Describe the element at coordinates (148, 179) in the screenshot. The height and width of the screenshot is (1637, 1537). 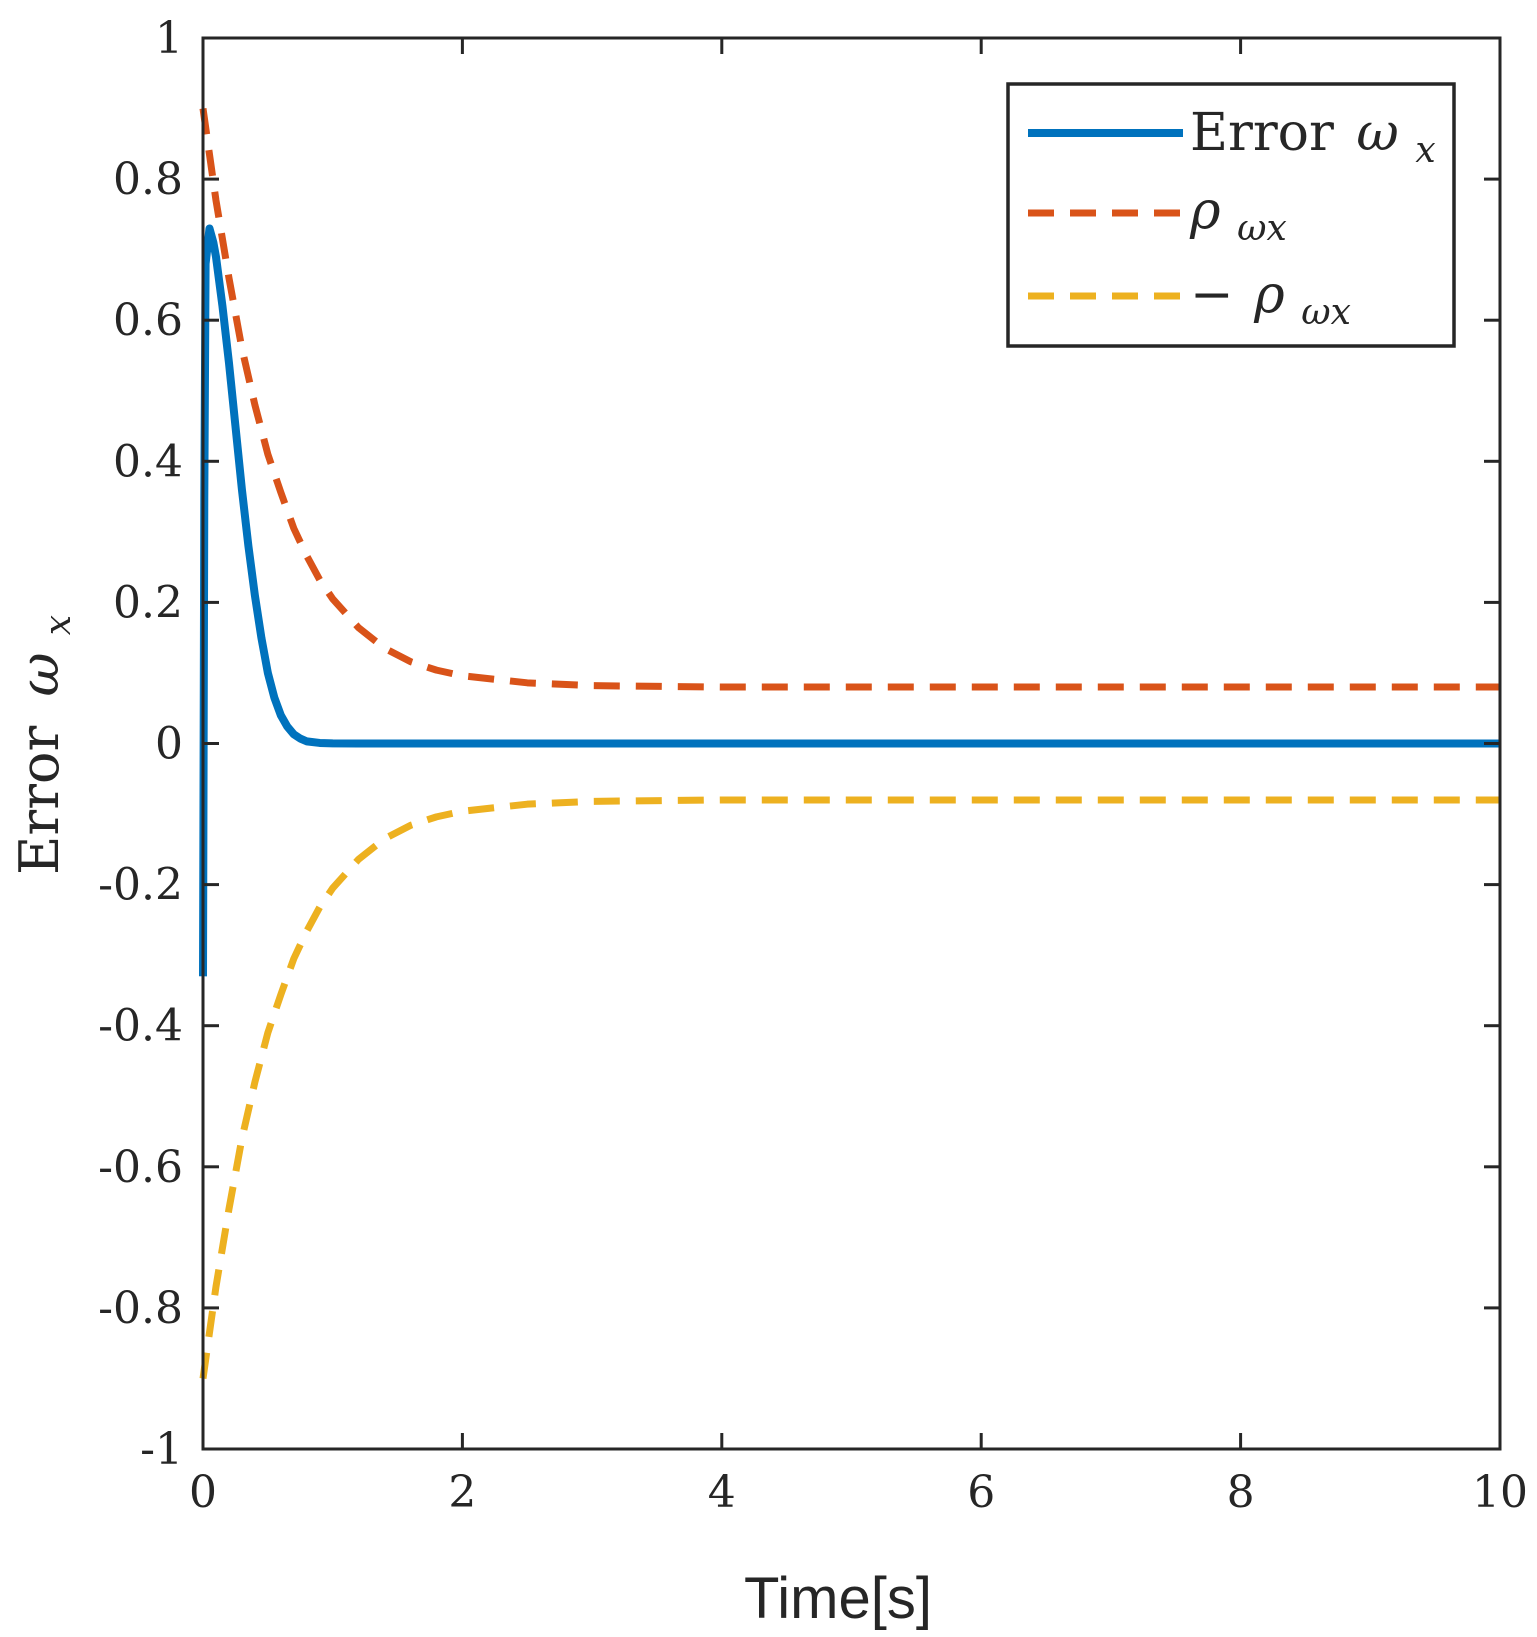
I see `y-tick-label: 0.8` at that location.